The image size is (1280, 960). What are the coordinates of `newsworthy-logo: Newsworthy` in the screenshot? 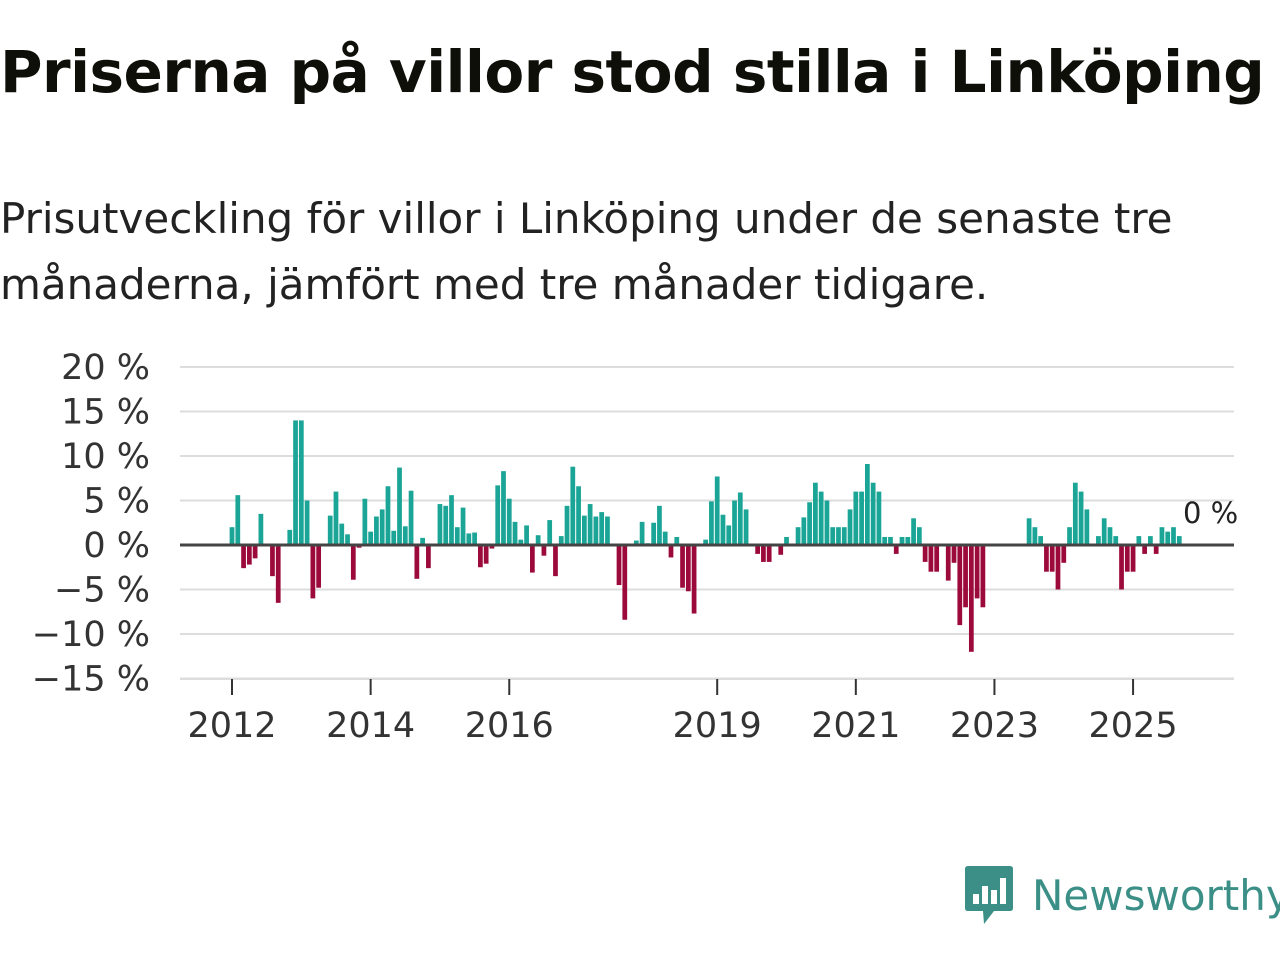 It's located at (1122, 895).